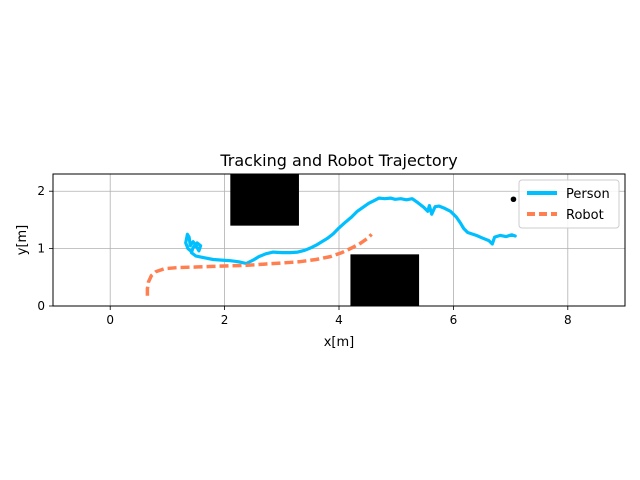 The image size is (640, 480). What do you see at coordinates (588, 194) in the screenshot?
I see `legend-label-person: Person` at bounding box center [588, 194].